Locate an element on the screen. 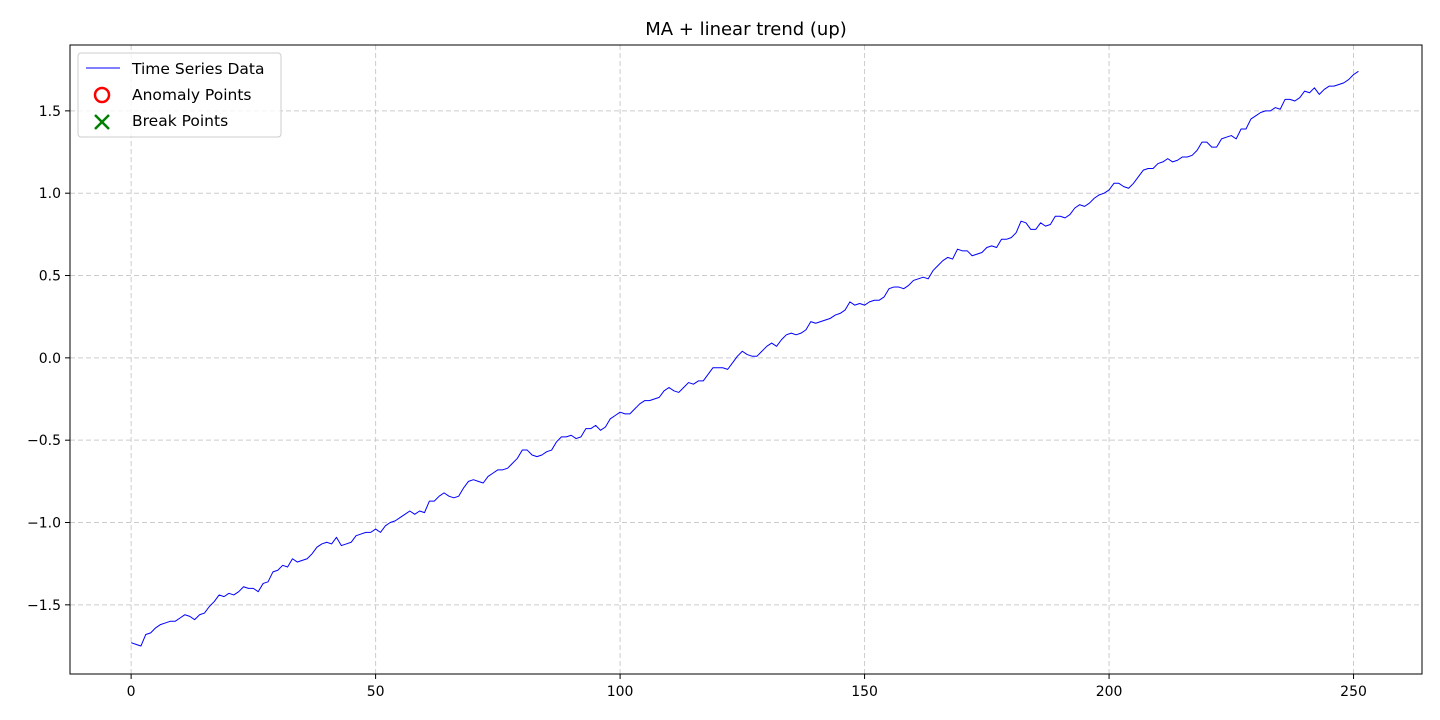 This screenshot has width=1440, height=720. legend-label-break: Break Points is located at coordinates (180, 121).